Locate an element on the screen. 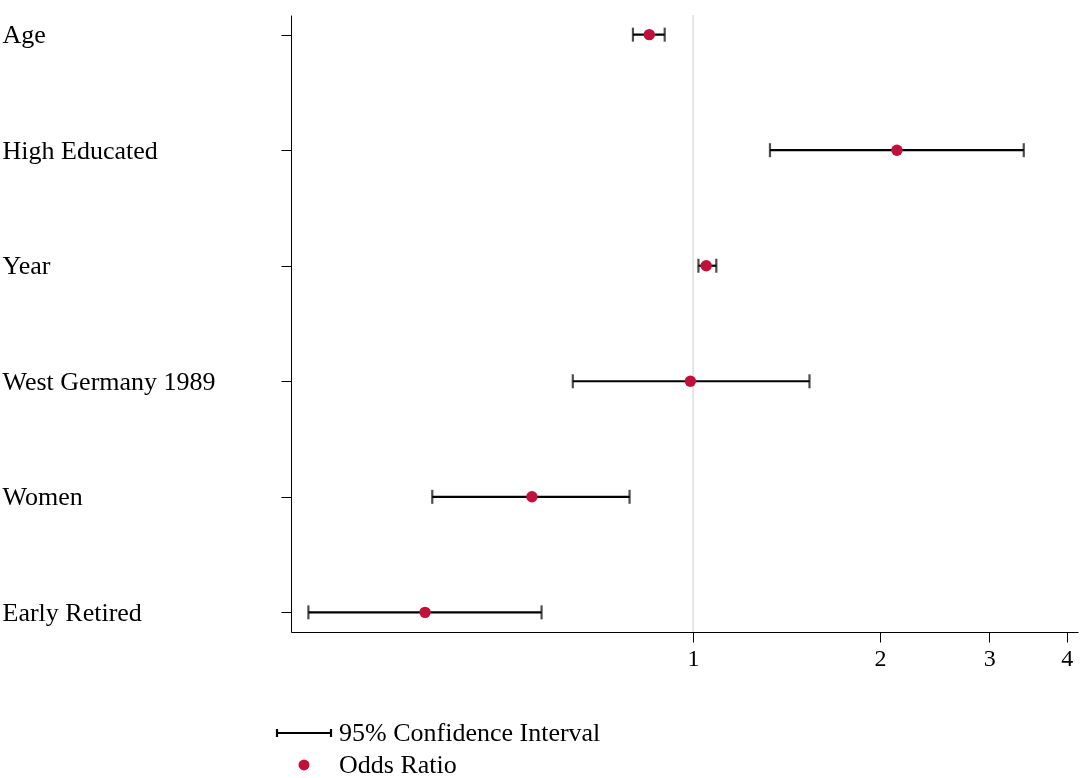 The image size is (1080, 778). y-tick-label: Early Retired is located at coordinates (72, 612).